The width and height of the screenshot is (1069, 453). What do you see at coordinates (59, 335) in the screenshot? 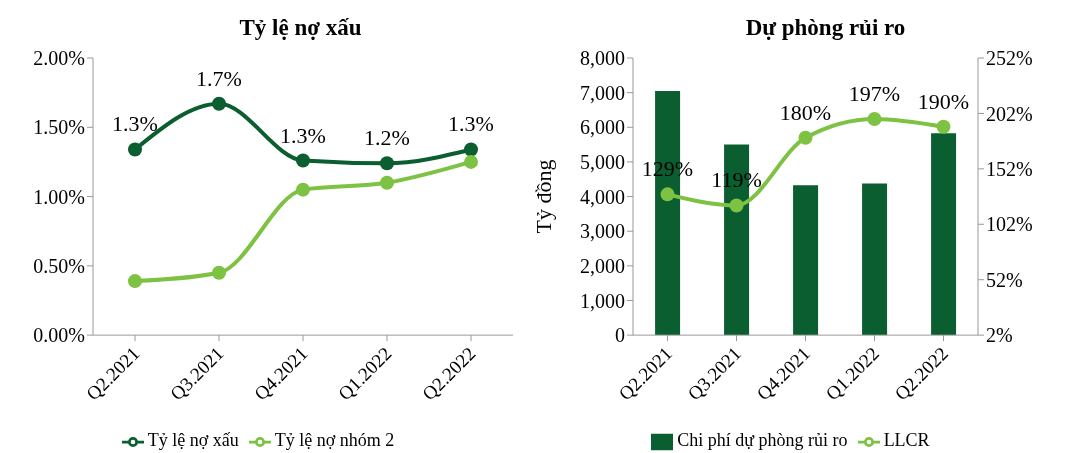
I see `y-tick-label: 0.00%` at bounding box center [59, 335].